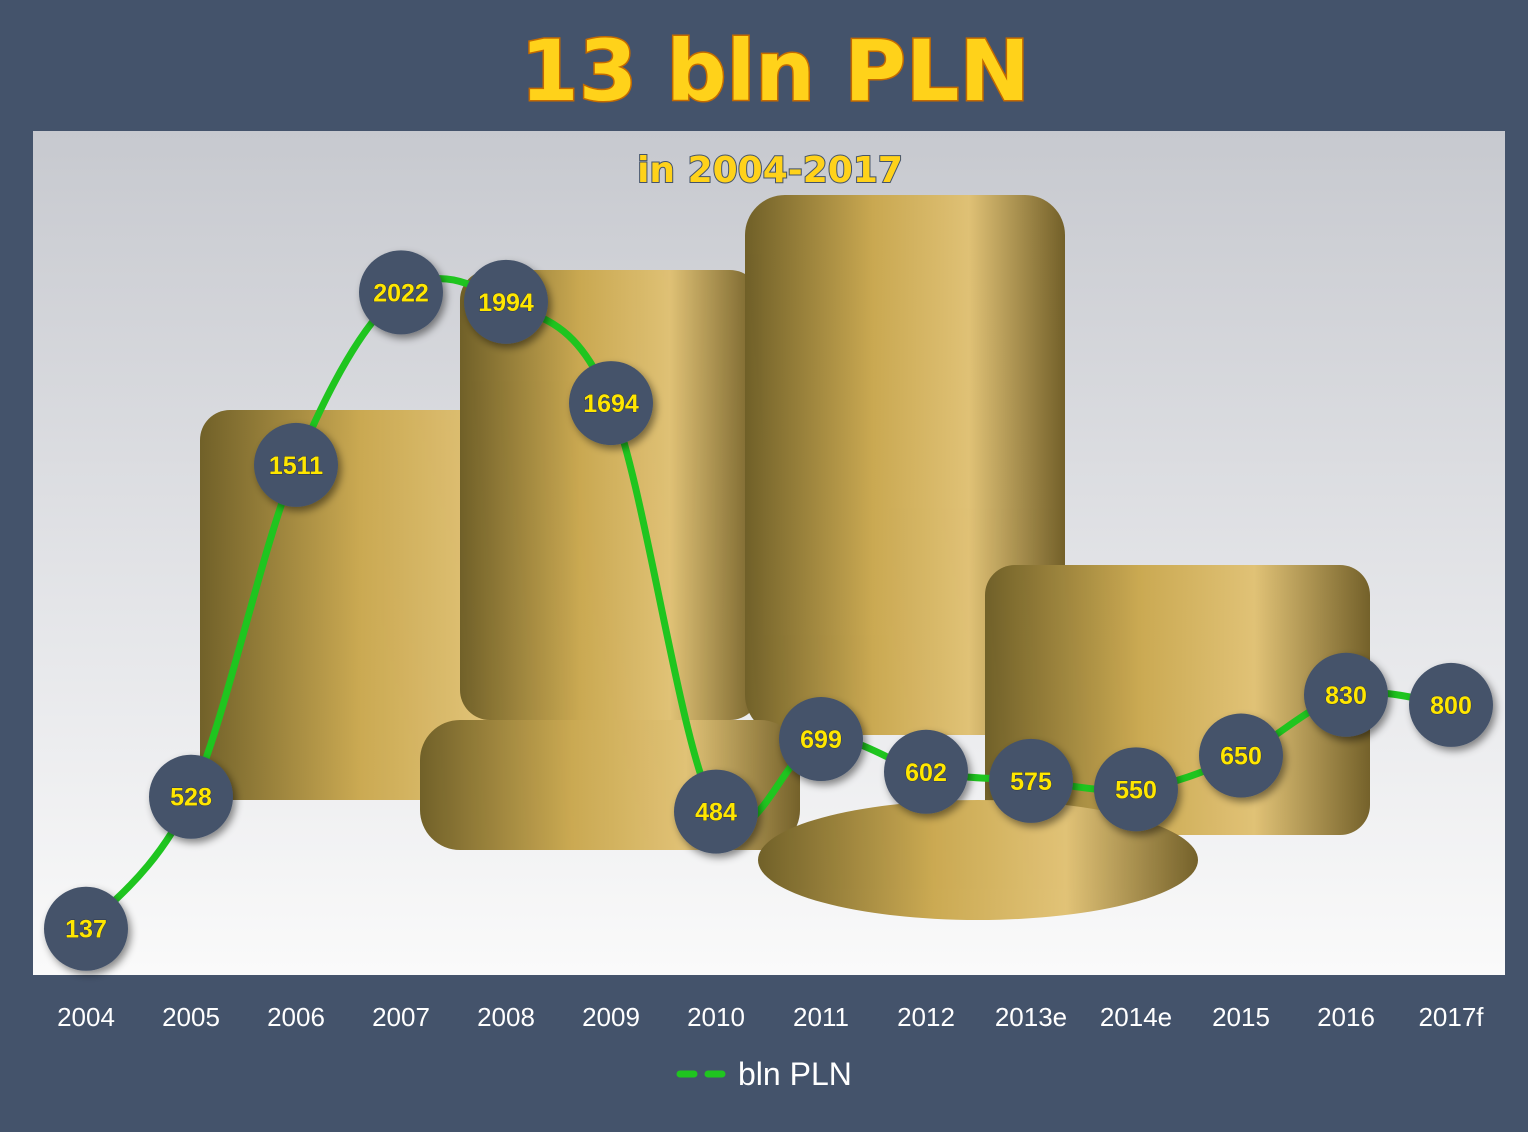 This screenshot has height=1132, width=1528. What do you see at coordinates (1346, 1017) in the screenshot?
I see `x-tick-label: 2016` at bounding box center [1346, 1017].